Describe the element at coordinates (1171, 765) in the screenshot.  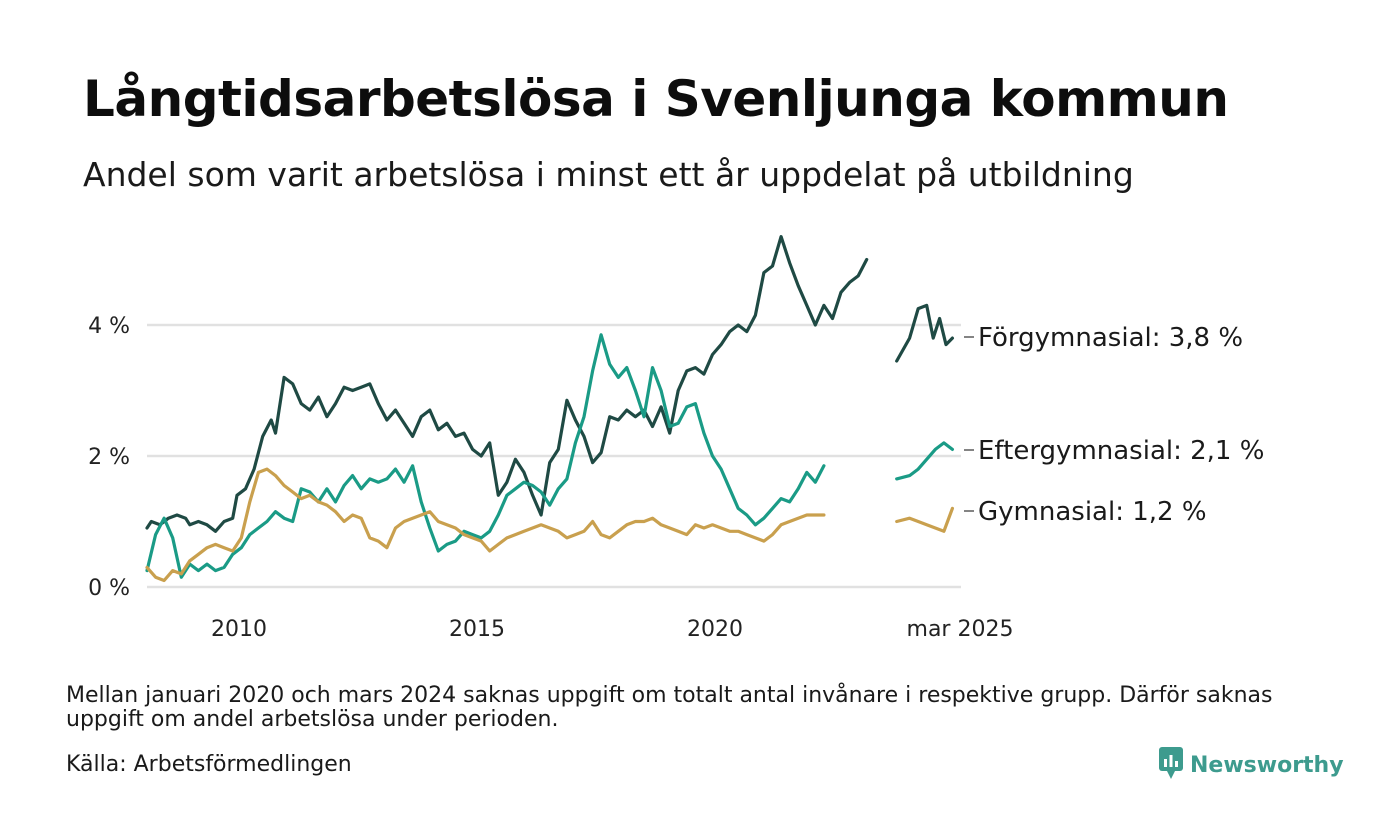
I see `newsworthy-logo-icon` at that location.